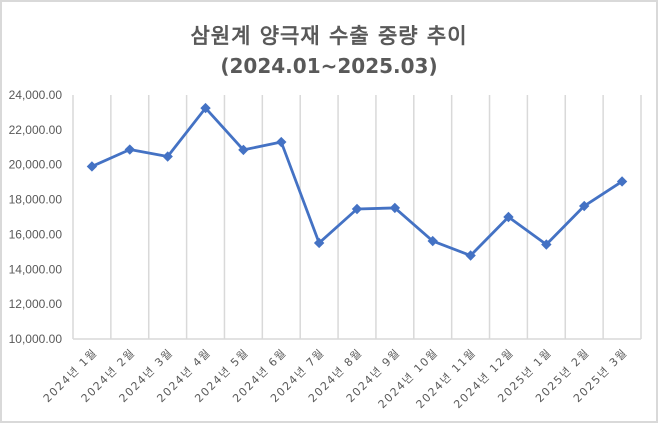 This screenshot has width=658, height=423. I want to click on y-tick-label: 14,000.00, so click(36, 269).